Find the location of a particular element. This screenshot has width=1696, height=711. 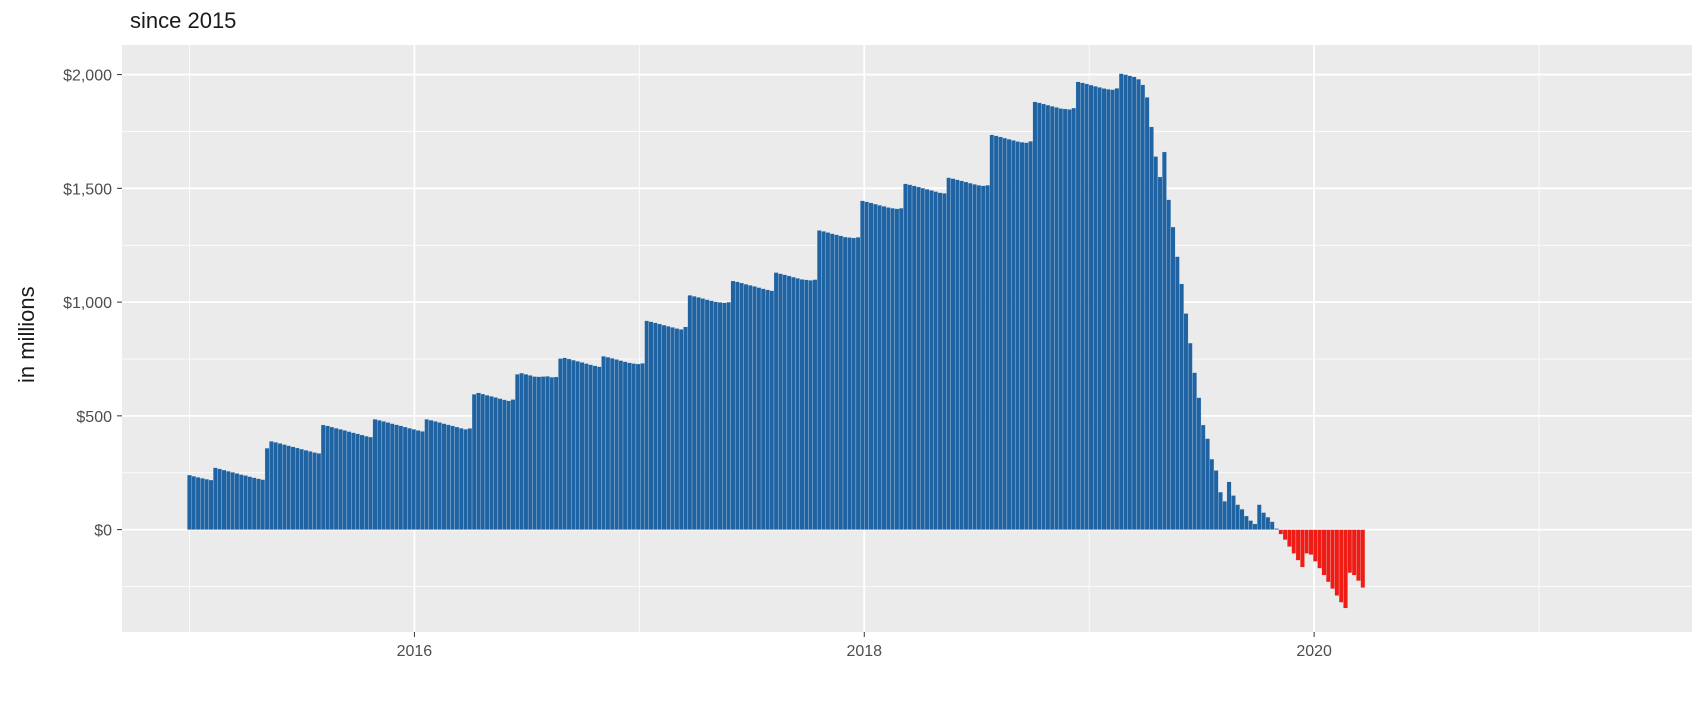

y-tick-label: $0 is located at coordinates (103, 531).